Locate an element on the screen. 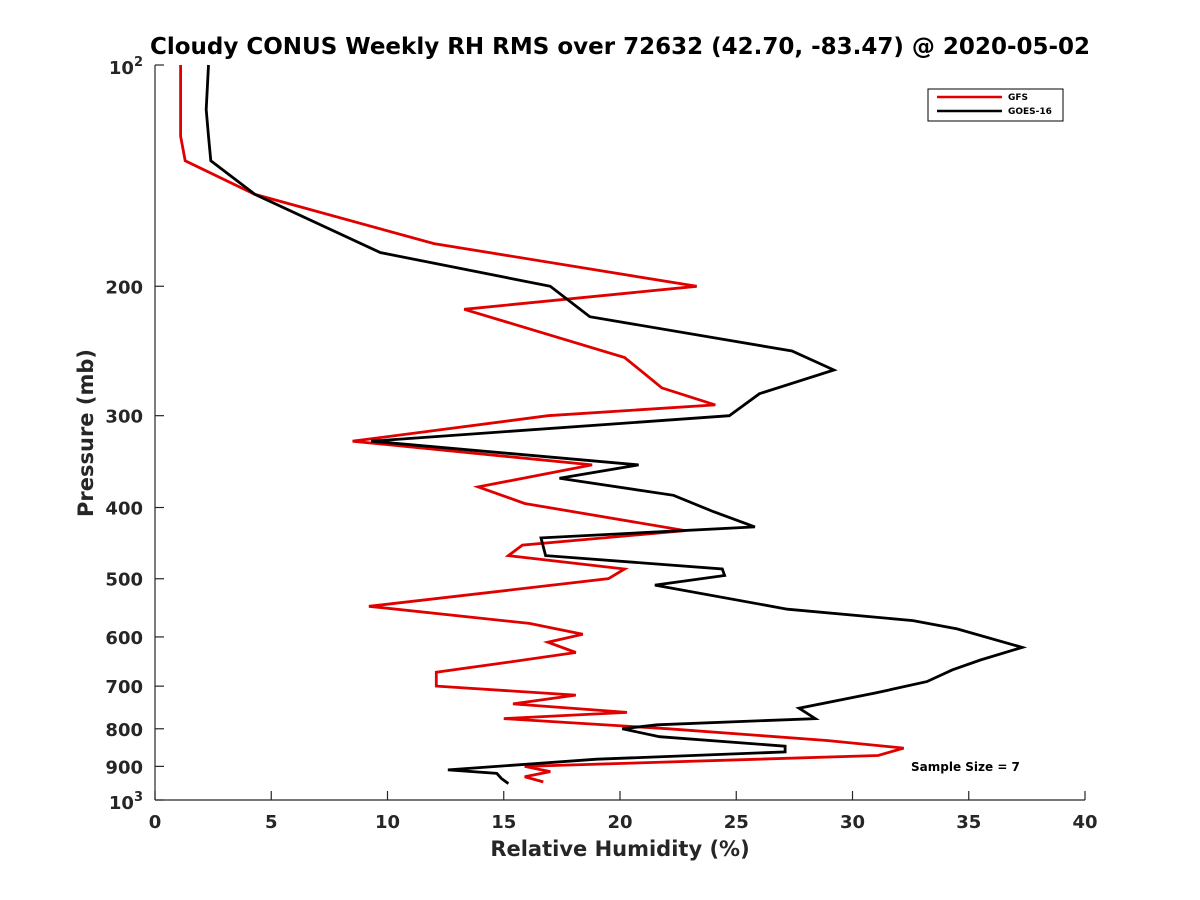 This screenshot has width=1200, height=900. sample-size-annotation: Sample Size = 7 is located at coordinates (965, 767).